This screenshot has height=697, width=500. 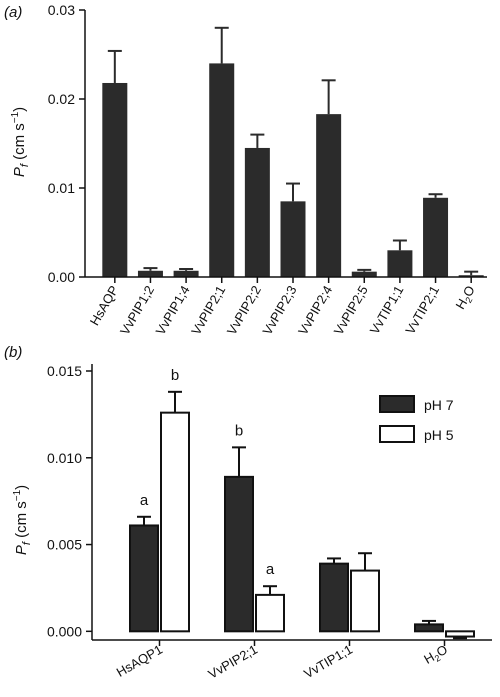 I want to click on panel-b-y-ticks: 0.000 0.005 0.010 0.015, so click(x=69, y=501).